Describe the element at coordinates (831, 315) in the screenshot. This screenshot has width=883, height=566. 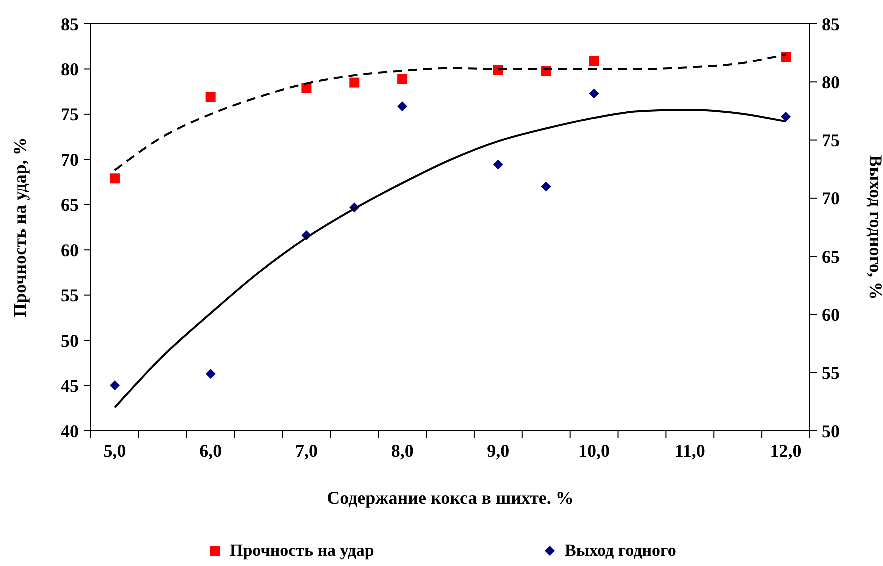
I see `y2-tick-label: 60` at that location.